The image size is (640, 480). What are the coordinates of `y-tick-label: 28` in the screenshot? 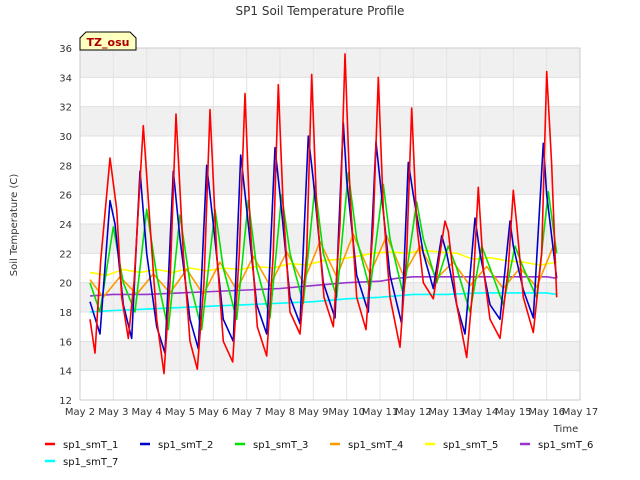 It's located at (65, 166).